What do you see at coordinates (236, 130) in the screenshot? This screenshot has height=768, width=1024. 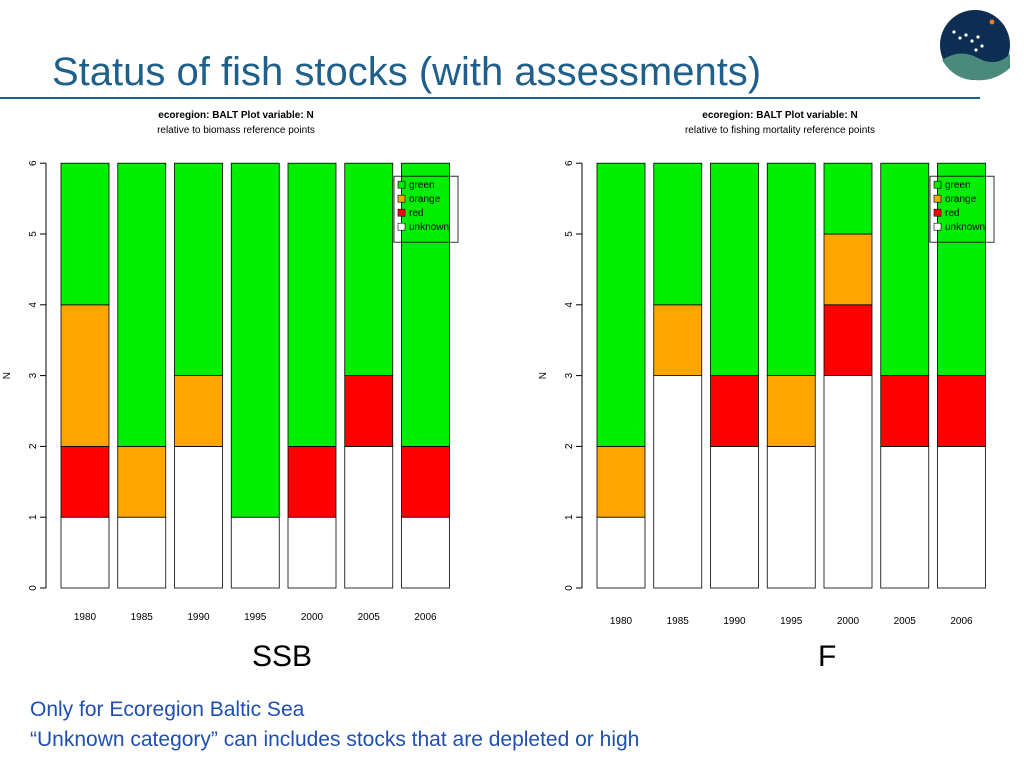 I see `ssb-chart-subtitle: relative to biomass reference points` at bounding box center [236, 130].